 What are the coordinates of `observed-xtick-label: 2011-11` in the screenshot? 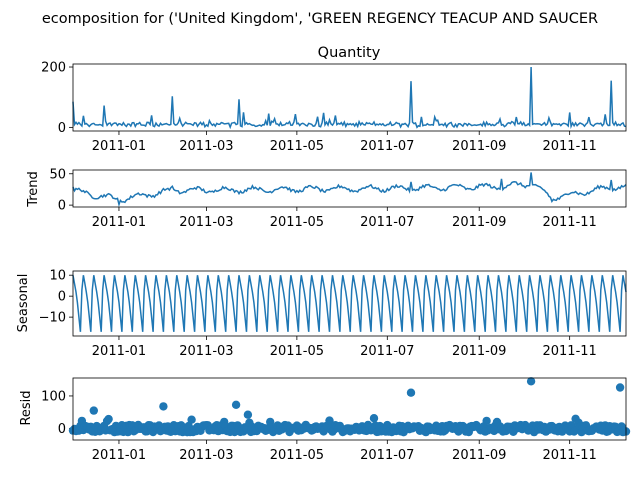 It's located at (569, 146).